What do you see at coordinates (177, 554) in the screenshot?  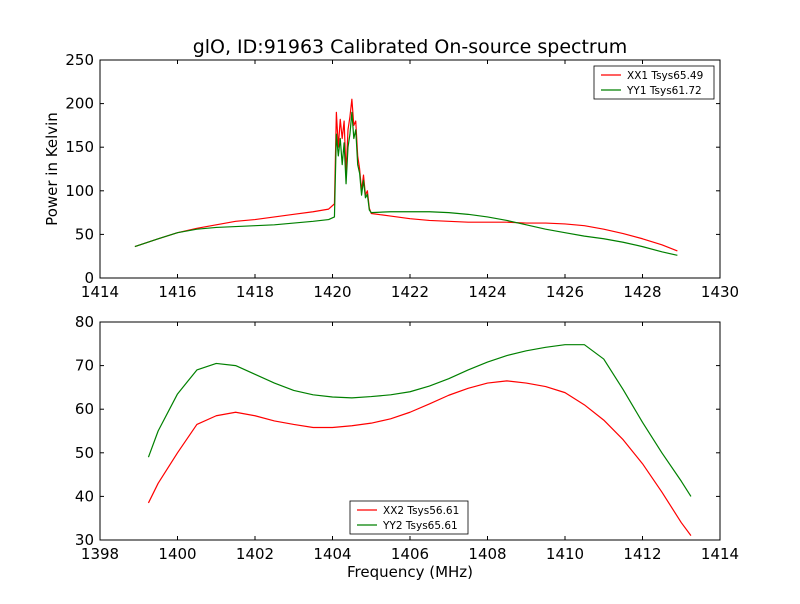 I see `x-tick-label: 1400` at bounding box center [177, 554].